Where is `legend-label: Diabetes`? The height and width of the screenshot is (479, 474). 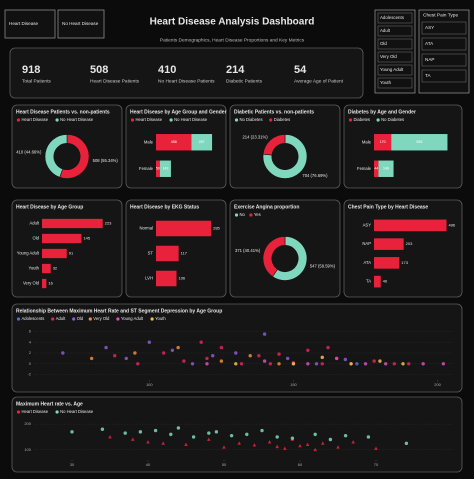 legend-label: Diabetes is located at coordinates (282, 119).